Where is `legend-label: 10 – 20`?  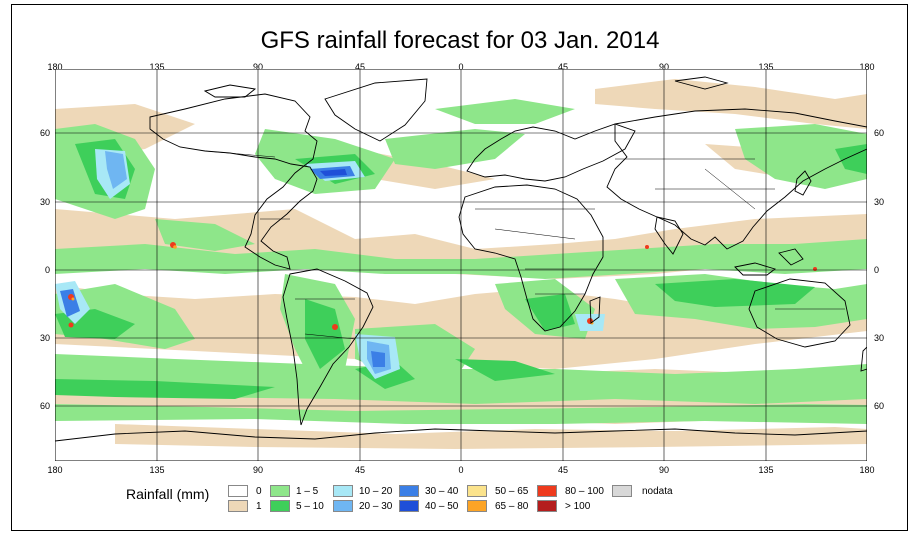 legend-label: 10 – 20 is located at coordinates (376, 491).